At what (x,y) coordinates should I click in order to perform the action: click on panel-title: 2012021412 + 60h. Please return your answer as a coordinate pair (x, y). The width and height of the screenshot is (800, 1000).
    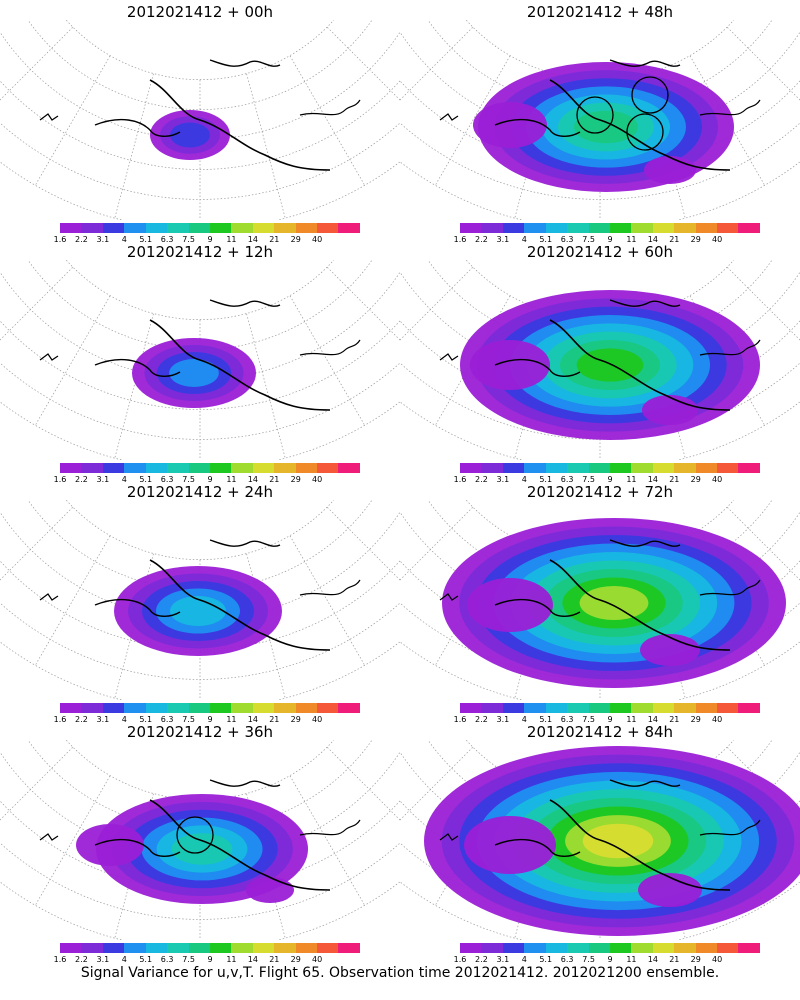
    Looking at the image, I should click on (600, 252).